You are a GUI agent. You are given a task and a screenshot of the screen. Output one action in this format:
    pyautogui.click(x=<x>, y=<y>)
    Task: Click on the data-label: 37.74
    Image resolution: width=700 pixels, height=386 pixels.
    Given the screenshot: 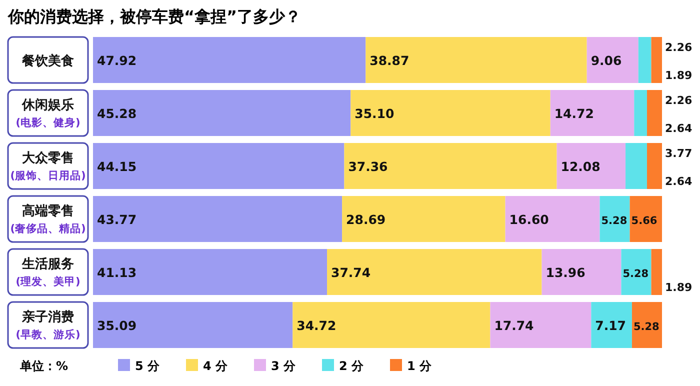 What is the action you would take?
    pyautogui.click(x=351, y=272)
    